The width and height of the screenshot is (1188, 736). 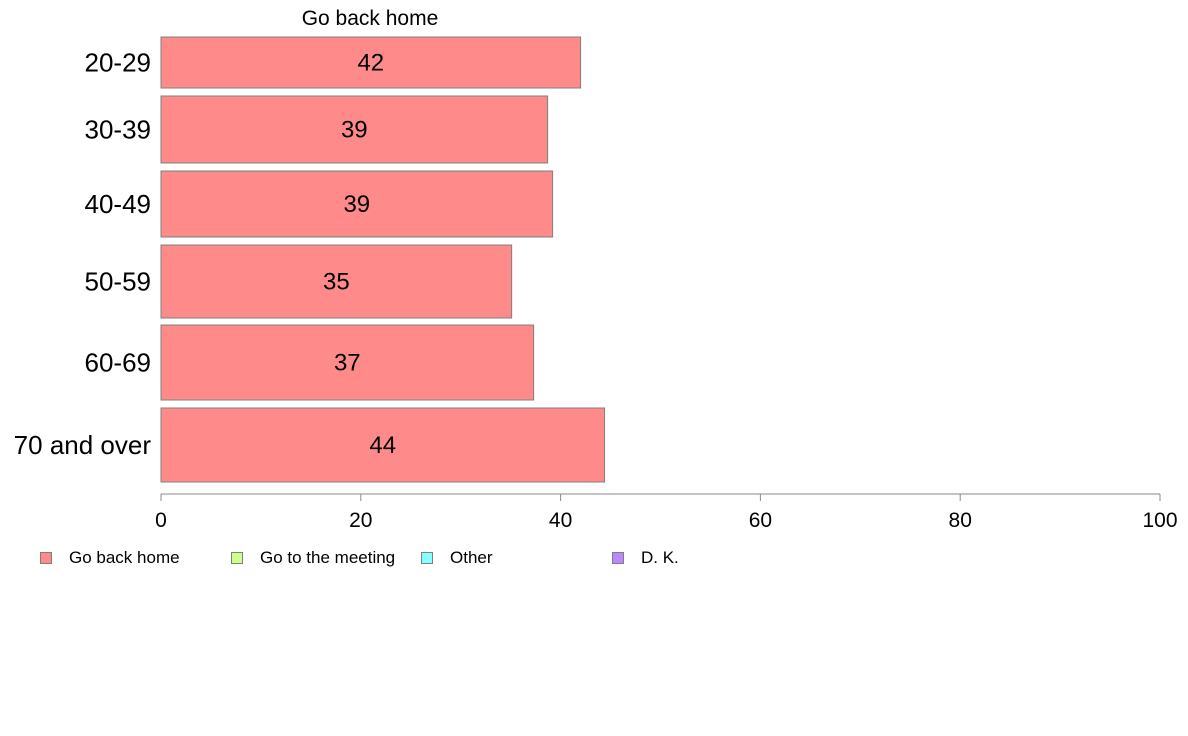 I want to click on legend-label: Go to the meeting, so click(x=328, y=557).